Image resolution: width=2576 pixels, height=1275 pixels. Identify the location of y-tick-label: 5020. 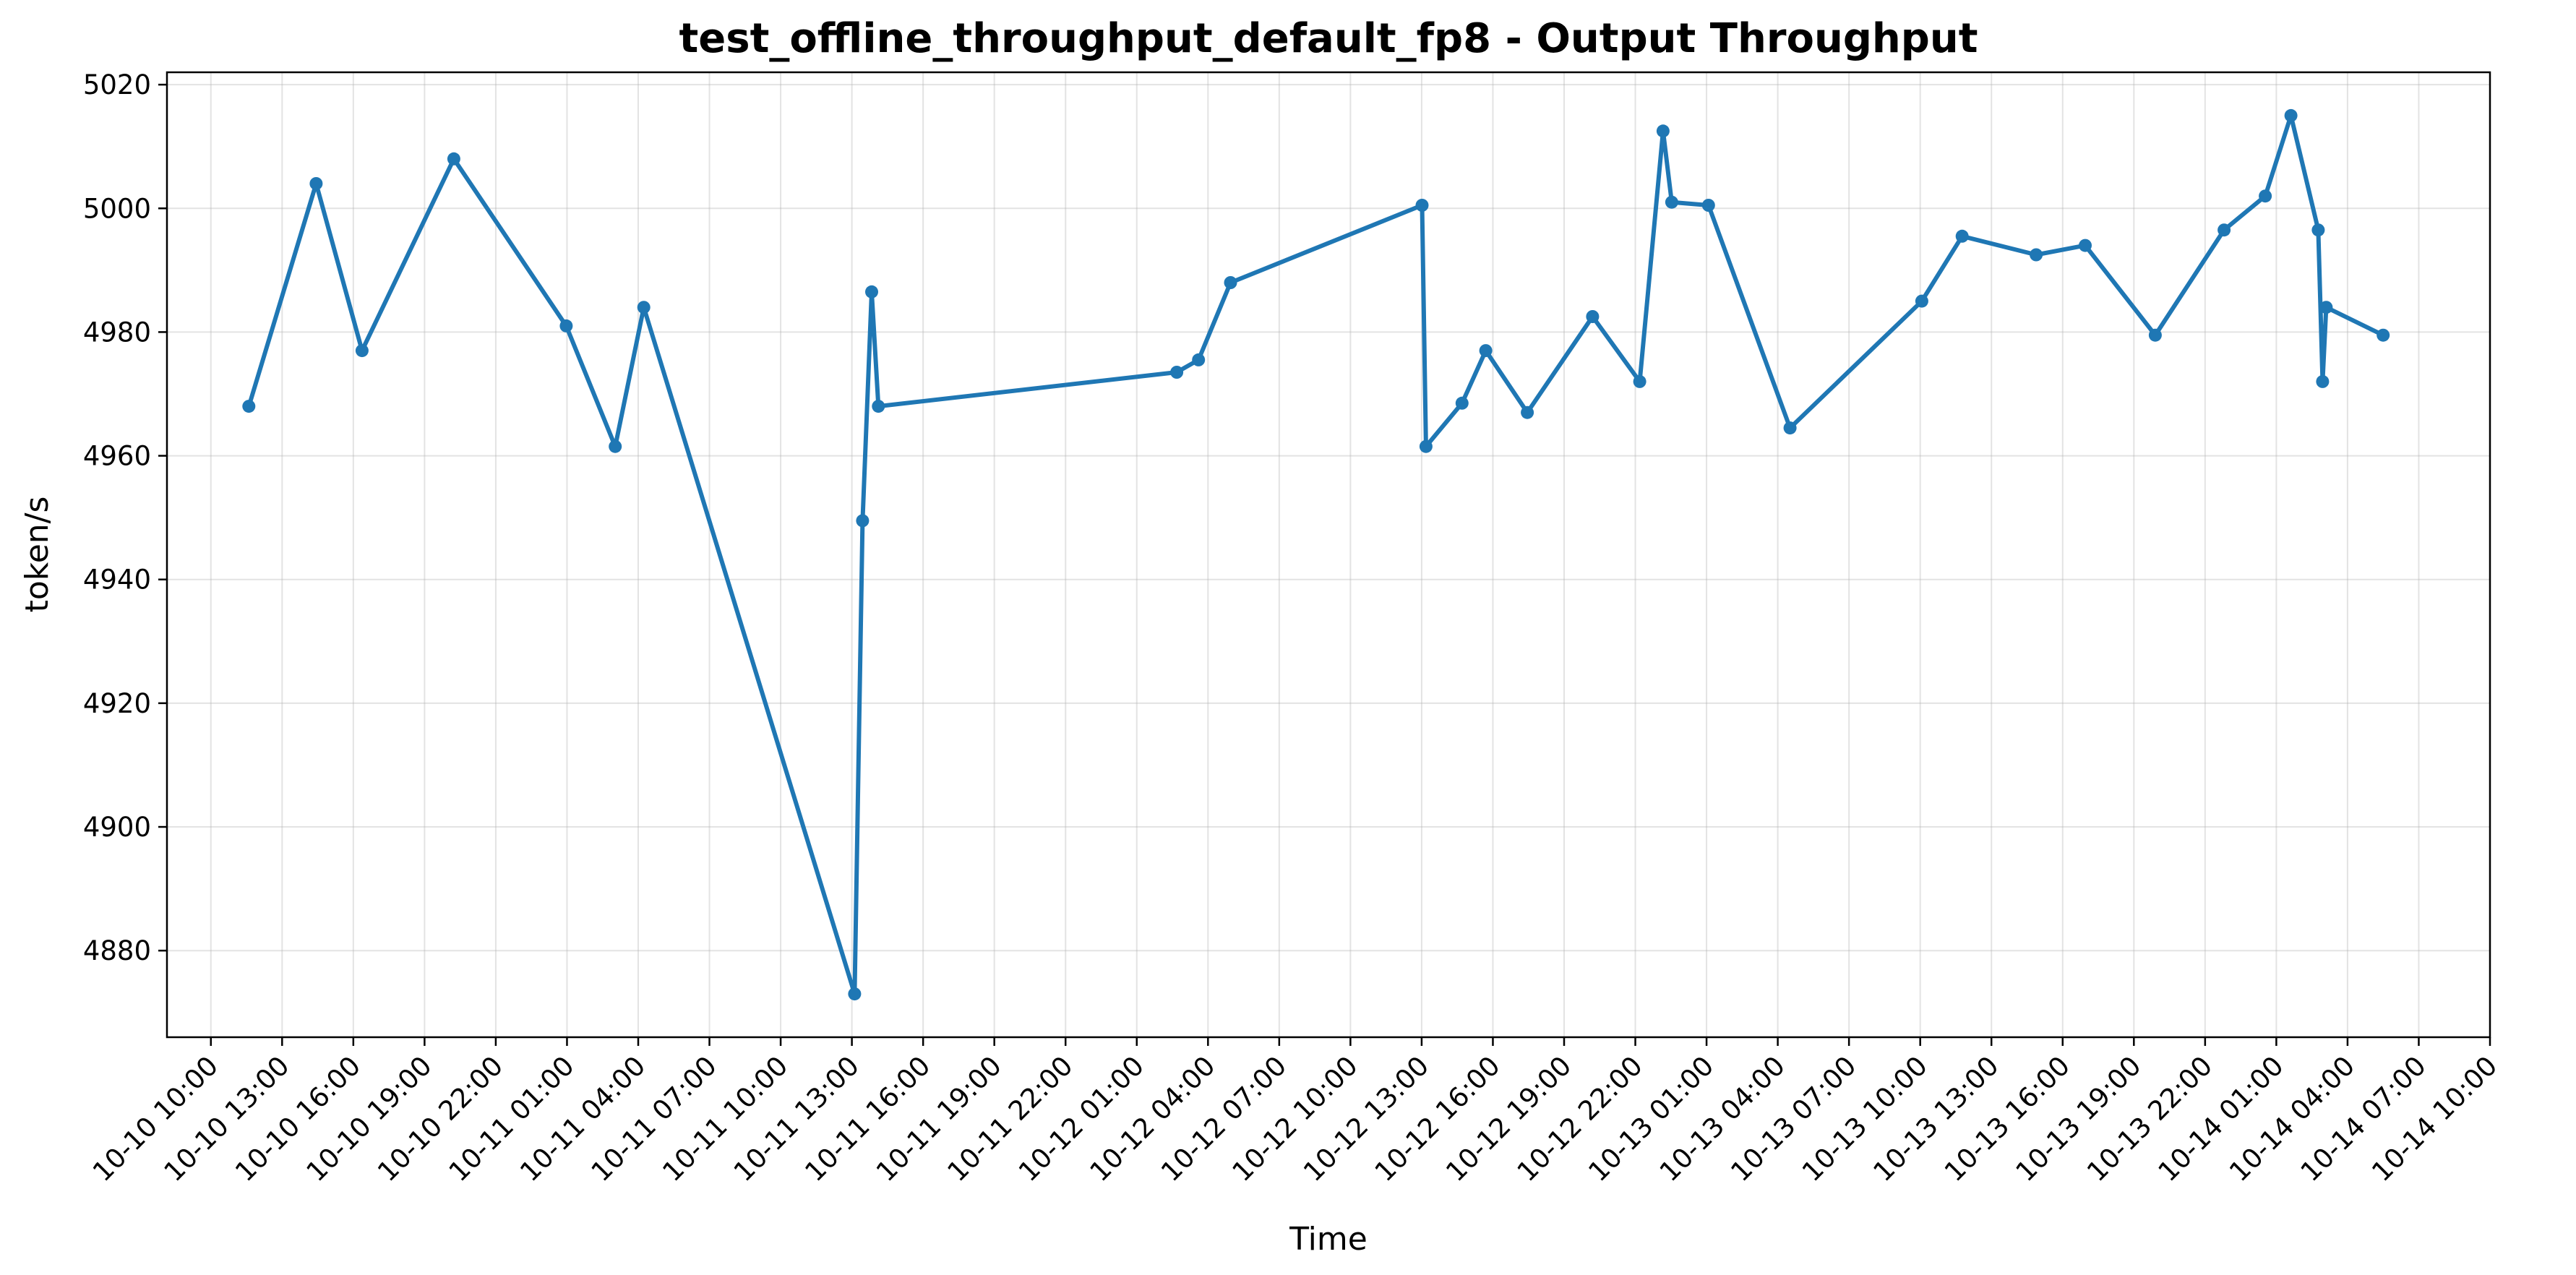
(117, 84).